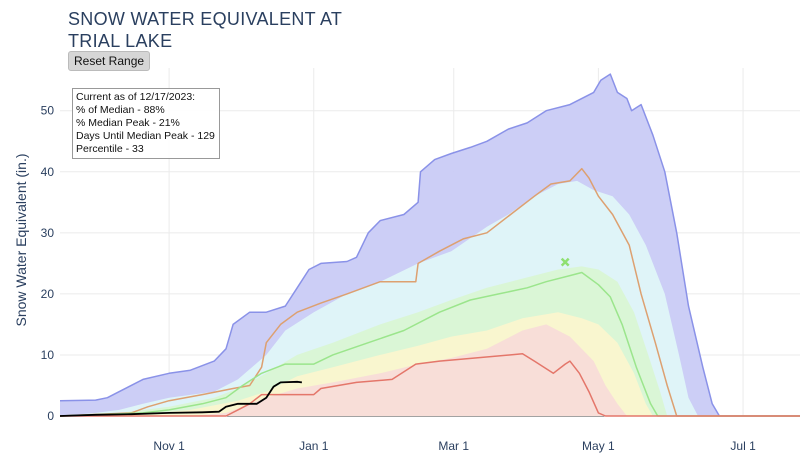  I want to click on chart-title-line-2: TRIAL LAKE, so click(120, 41).